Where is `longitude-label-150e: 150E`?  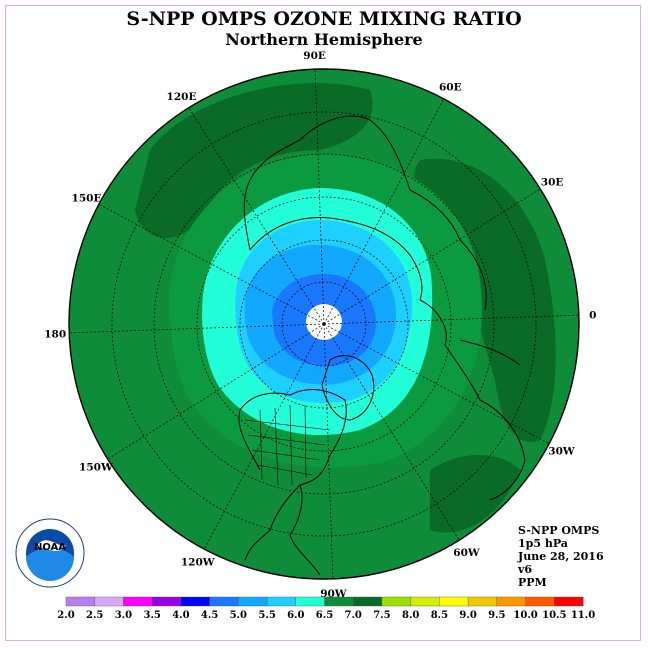
longitude-label-150e: 150E is located at coordinates (87, 199).